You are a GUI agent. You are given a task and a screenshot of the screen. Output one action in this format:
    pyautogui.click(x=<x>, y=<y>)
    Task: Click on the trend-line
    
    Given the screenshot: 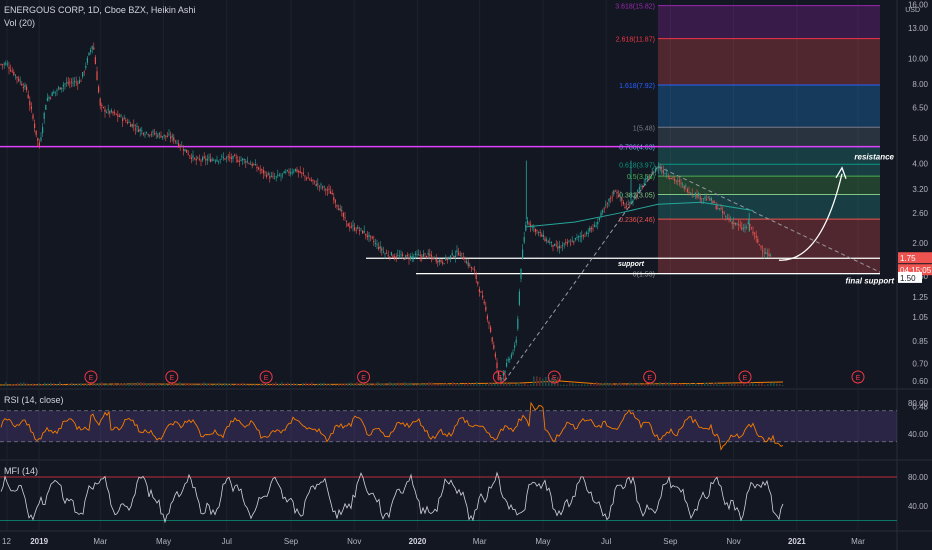 What is the action you would take?
    pyautogui.click(x=769, y=219)
    